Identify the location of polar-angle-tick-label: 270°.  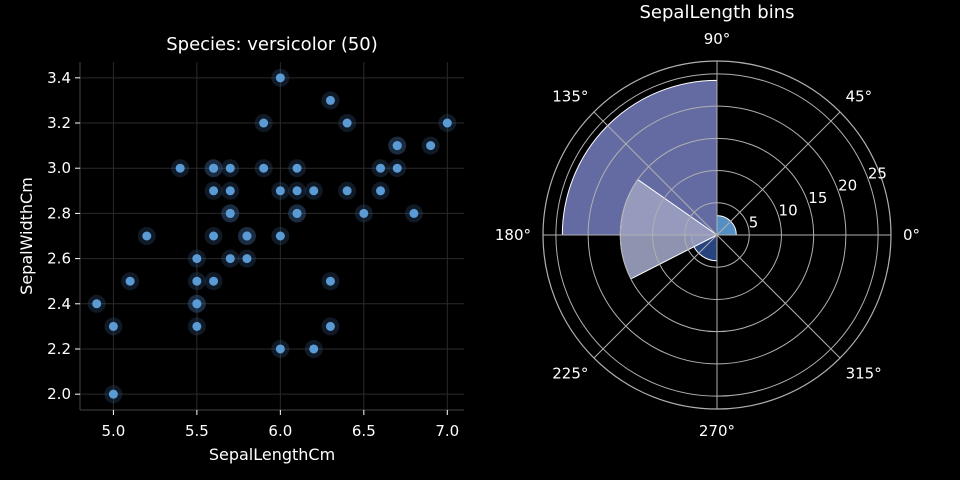
(717, 431).